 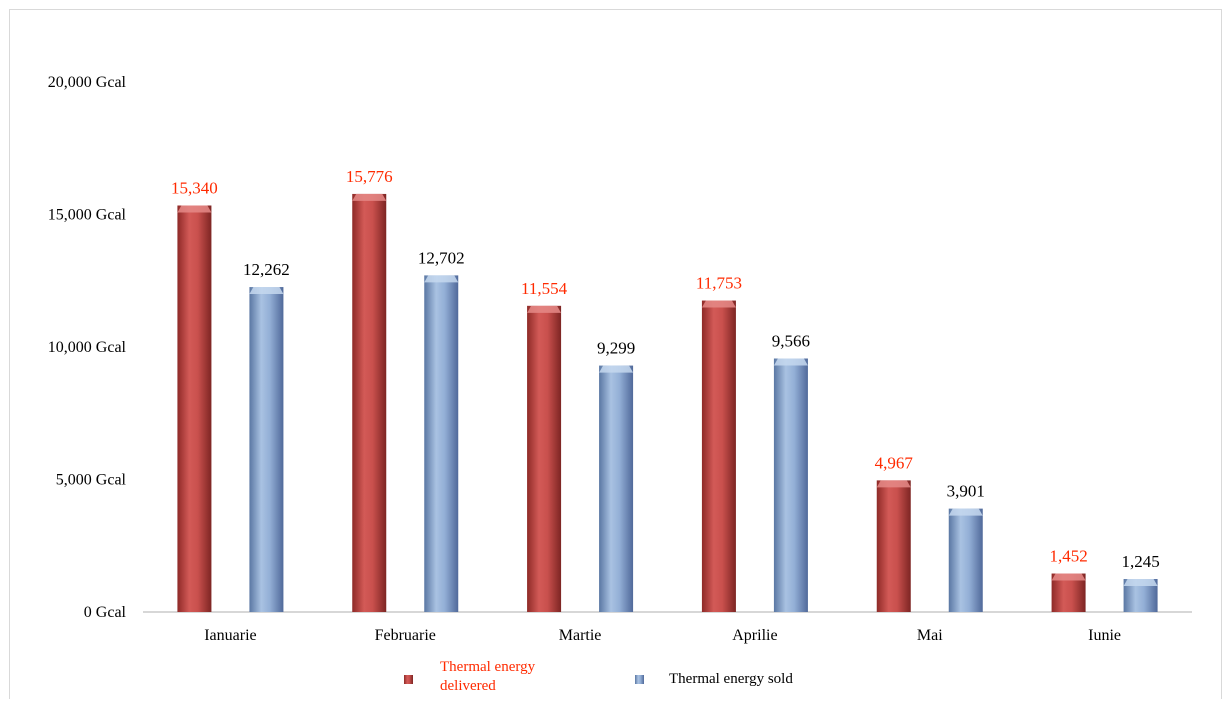 What do you see at coordinates (894, 462) in the screenshot?
I see `data-label: 4,967` at bounding box center [894, 462].